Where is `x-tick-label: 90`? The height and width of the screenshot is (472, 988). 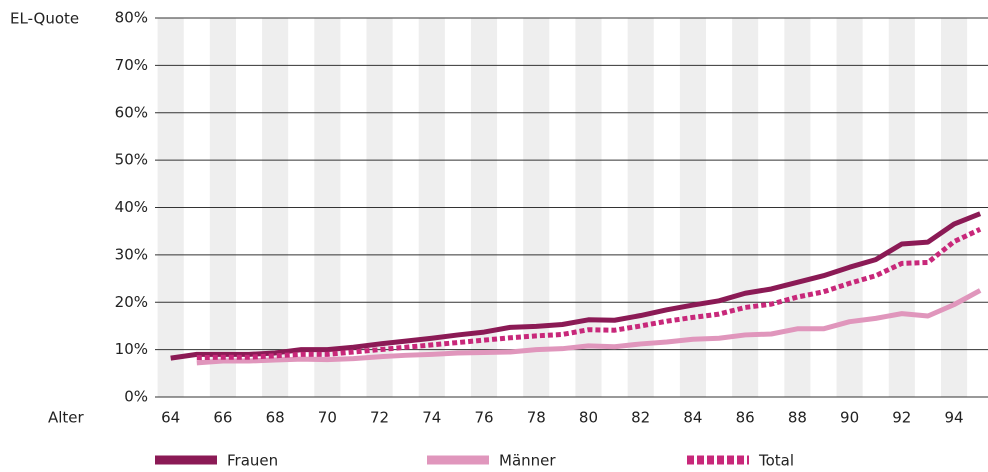
x-tick-label: 90 is located at coordinates (849, 418).